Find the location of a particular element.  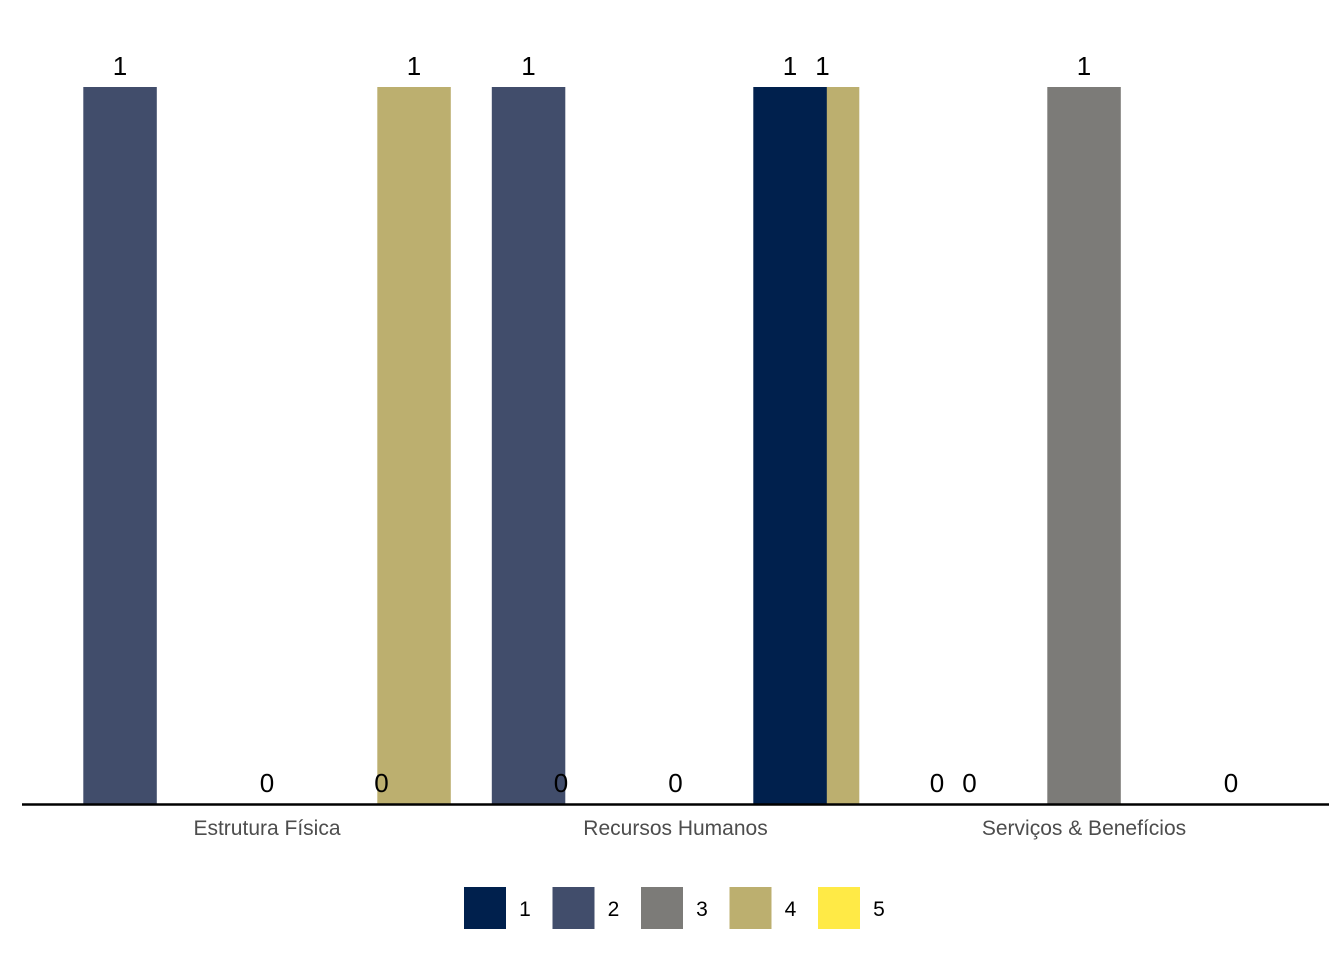

legend-label: 5 is located at coordinates (879, 909).